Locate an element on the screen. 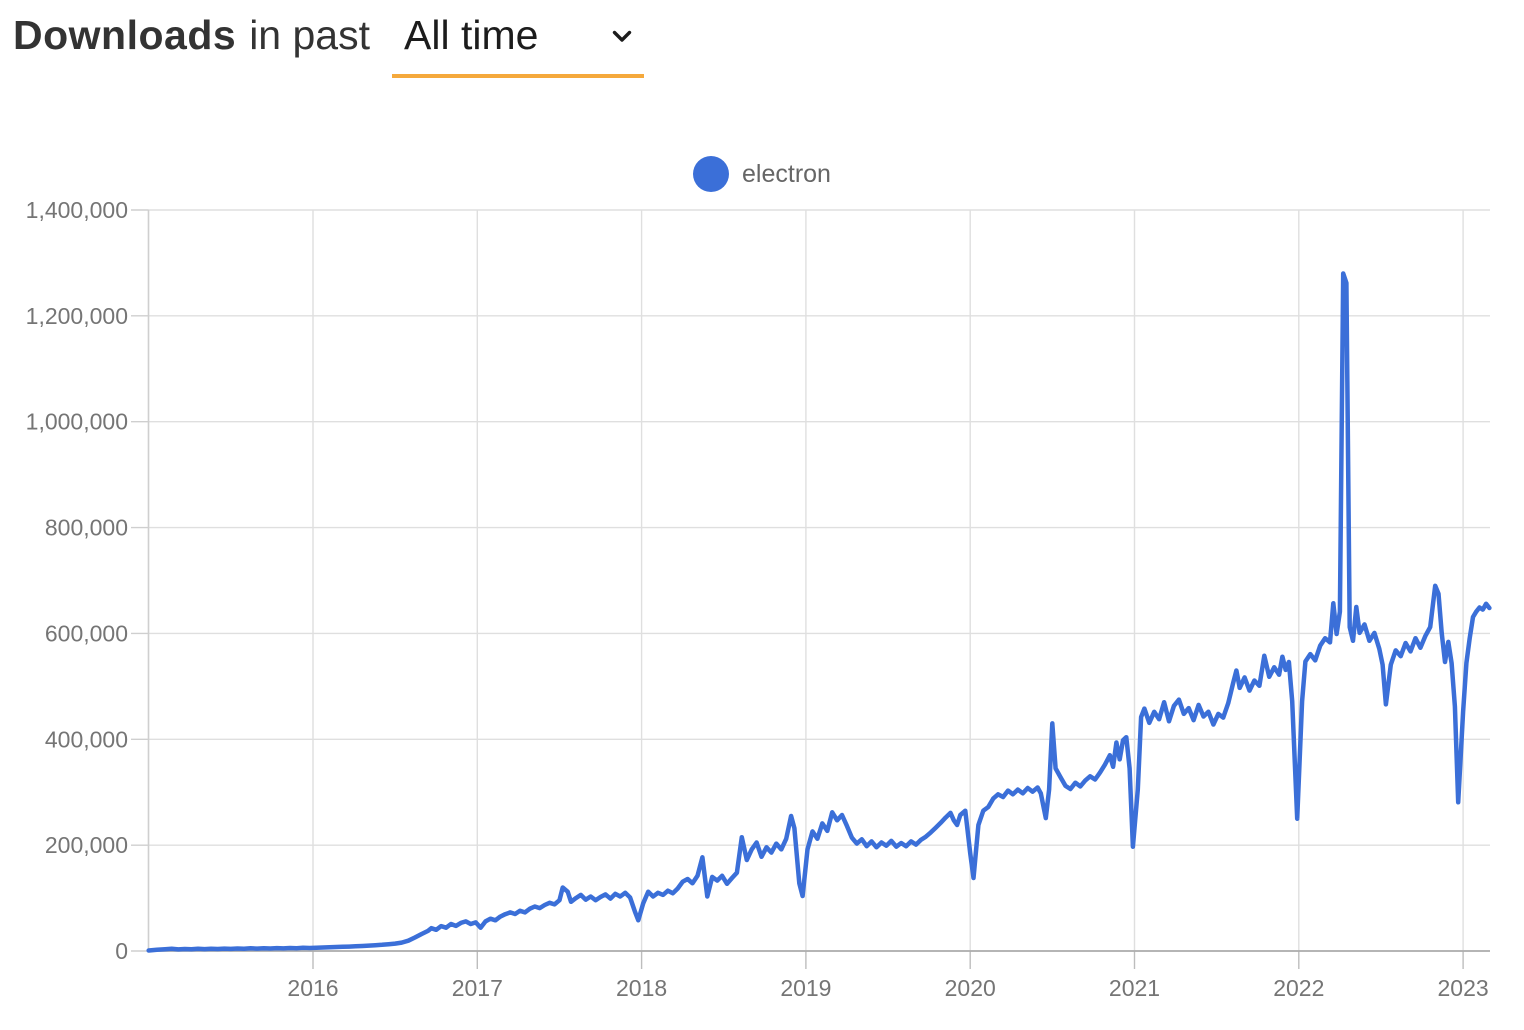  x-axis-tick-label: 2016 is located at coordinates (312, 988).